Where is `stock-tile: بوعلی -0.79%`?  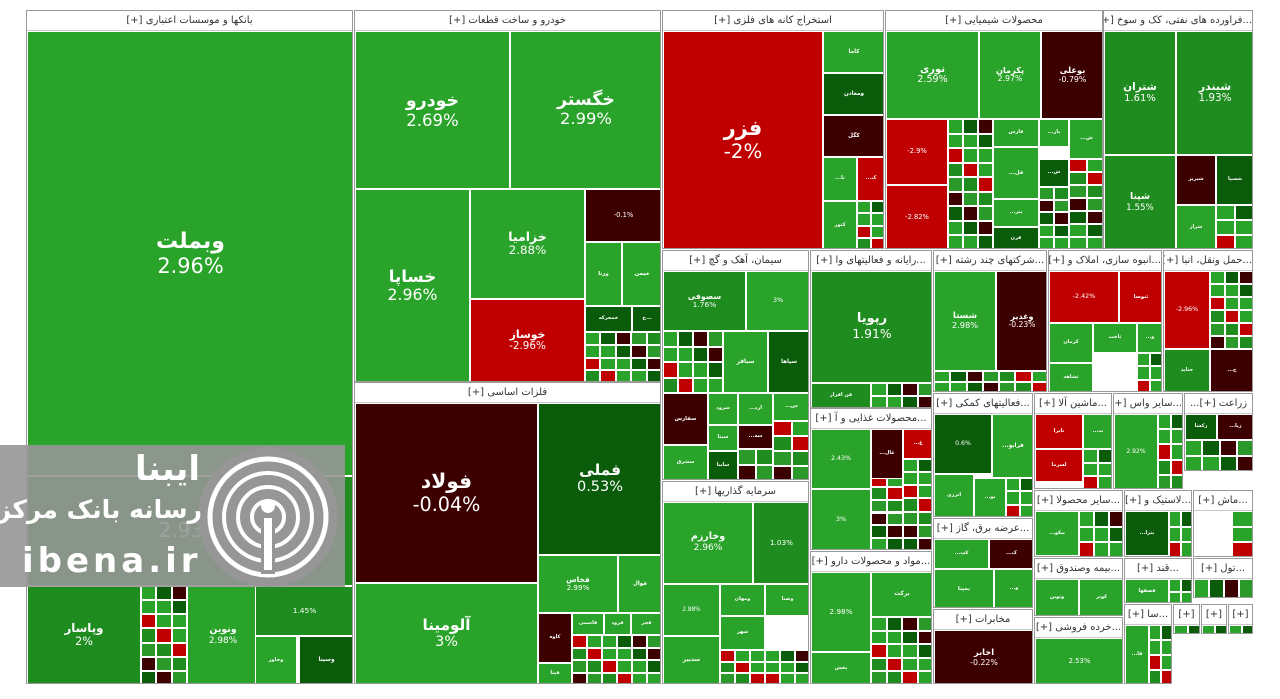
stock-tile: بوعلی -0.79% is located at coordinates (1071, 75).